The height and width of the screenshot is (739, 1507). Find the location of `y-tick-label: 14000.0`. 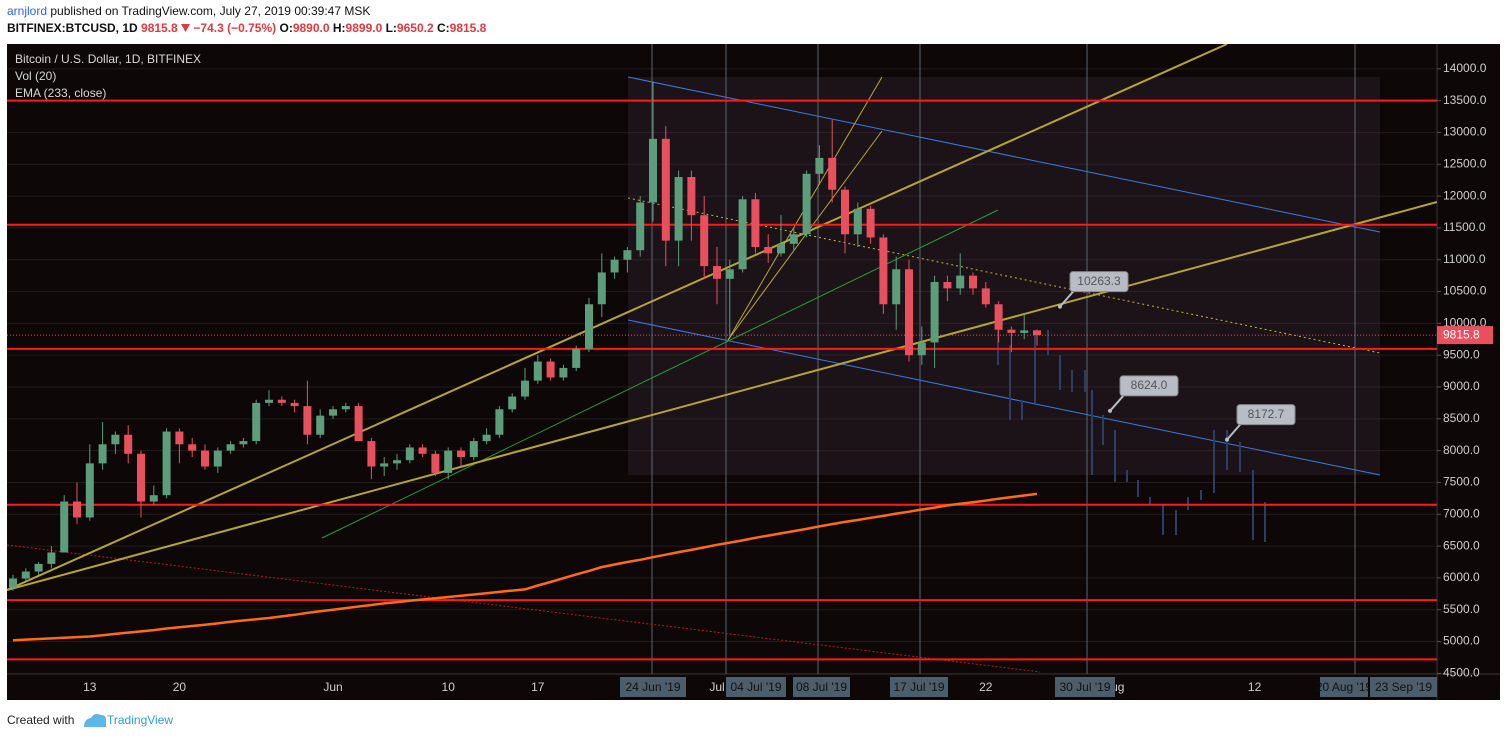

y-tick-label: 14000.0 is located at coordinates (1465, 68).